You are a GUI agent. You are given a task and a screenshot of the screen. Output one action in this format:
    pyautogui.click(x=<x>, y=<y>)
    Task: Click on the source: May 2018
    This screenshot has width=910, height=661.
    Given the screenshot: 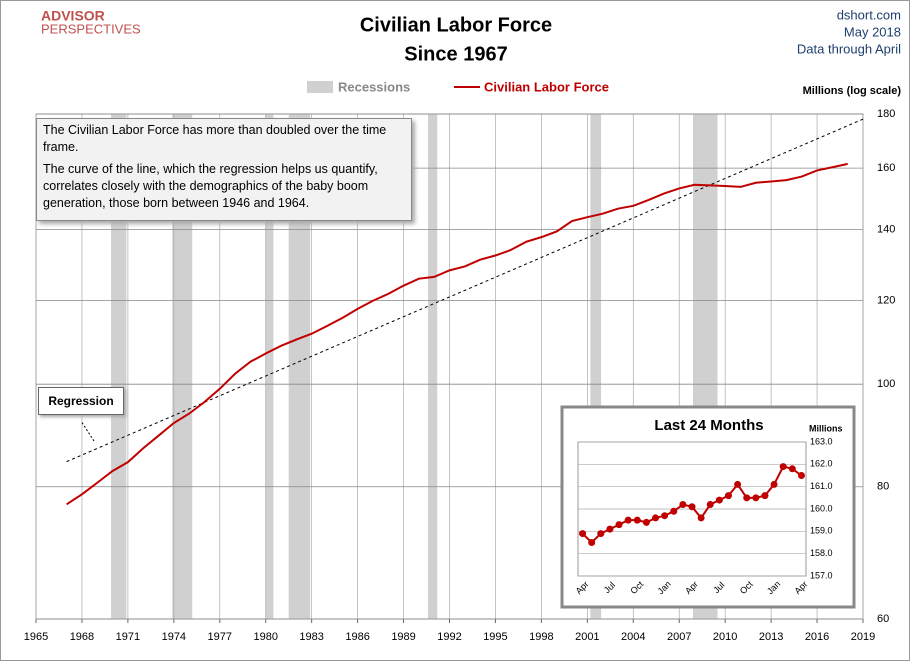 What is the action you would take?
    pyautogui.click(x=872, y=31)
    